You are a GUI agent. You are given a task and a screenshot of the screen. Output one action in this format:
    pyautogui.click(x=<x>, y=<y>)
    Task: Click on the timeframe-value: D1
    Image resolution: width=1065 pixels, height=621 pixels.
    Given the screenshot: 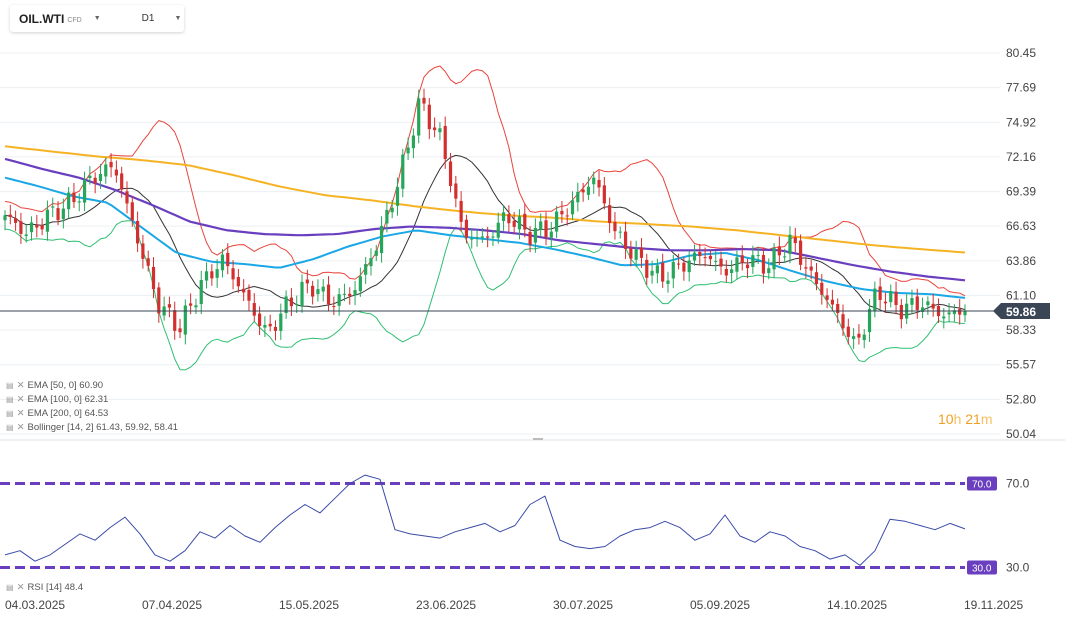 What is the action you would take?
    pyautogui.click(x=148, y=18)
    